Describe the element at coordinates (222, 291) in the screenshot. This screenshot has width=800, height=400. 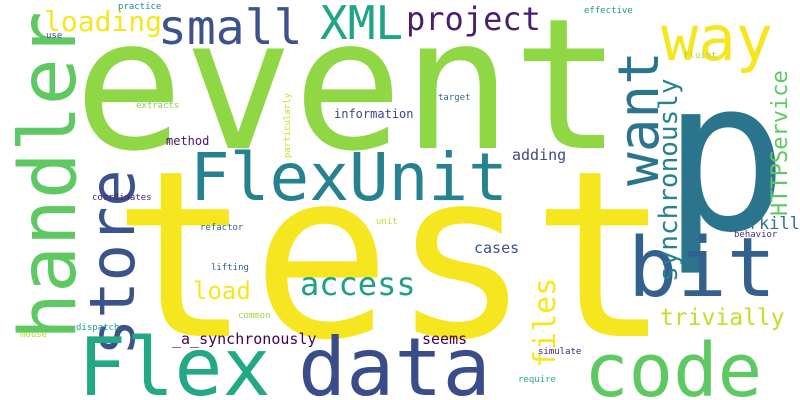
I see `word-load: load` at that location.